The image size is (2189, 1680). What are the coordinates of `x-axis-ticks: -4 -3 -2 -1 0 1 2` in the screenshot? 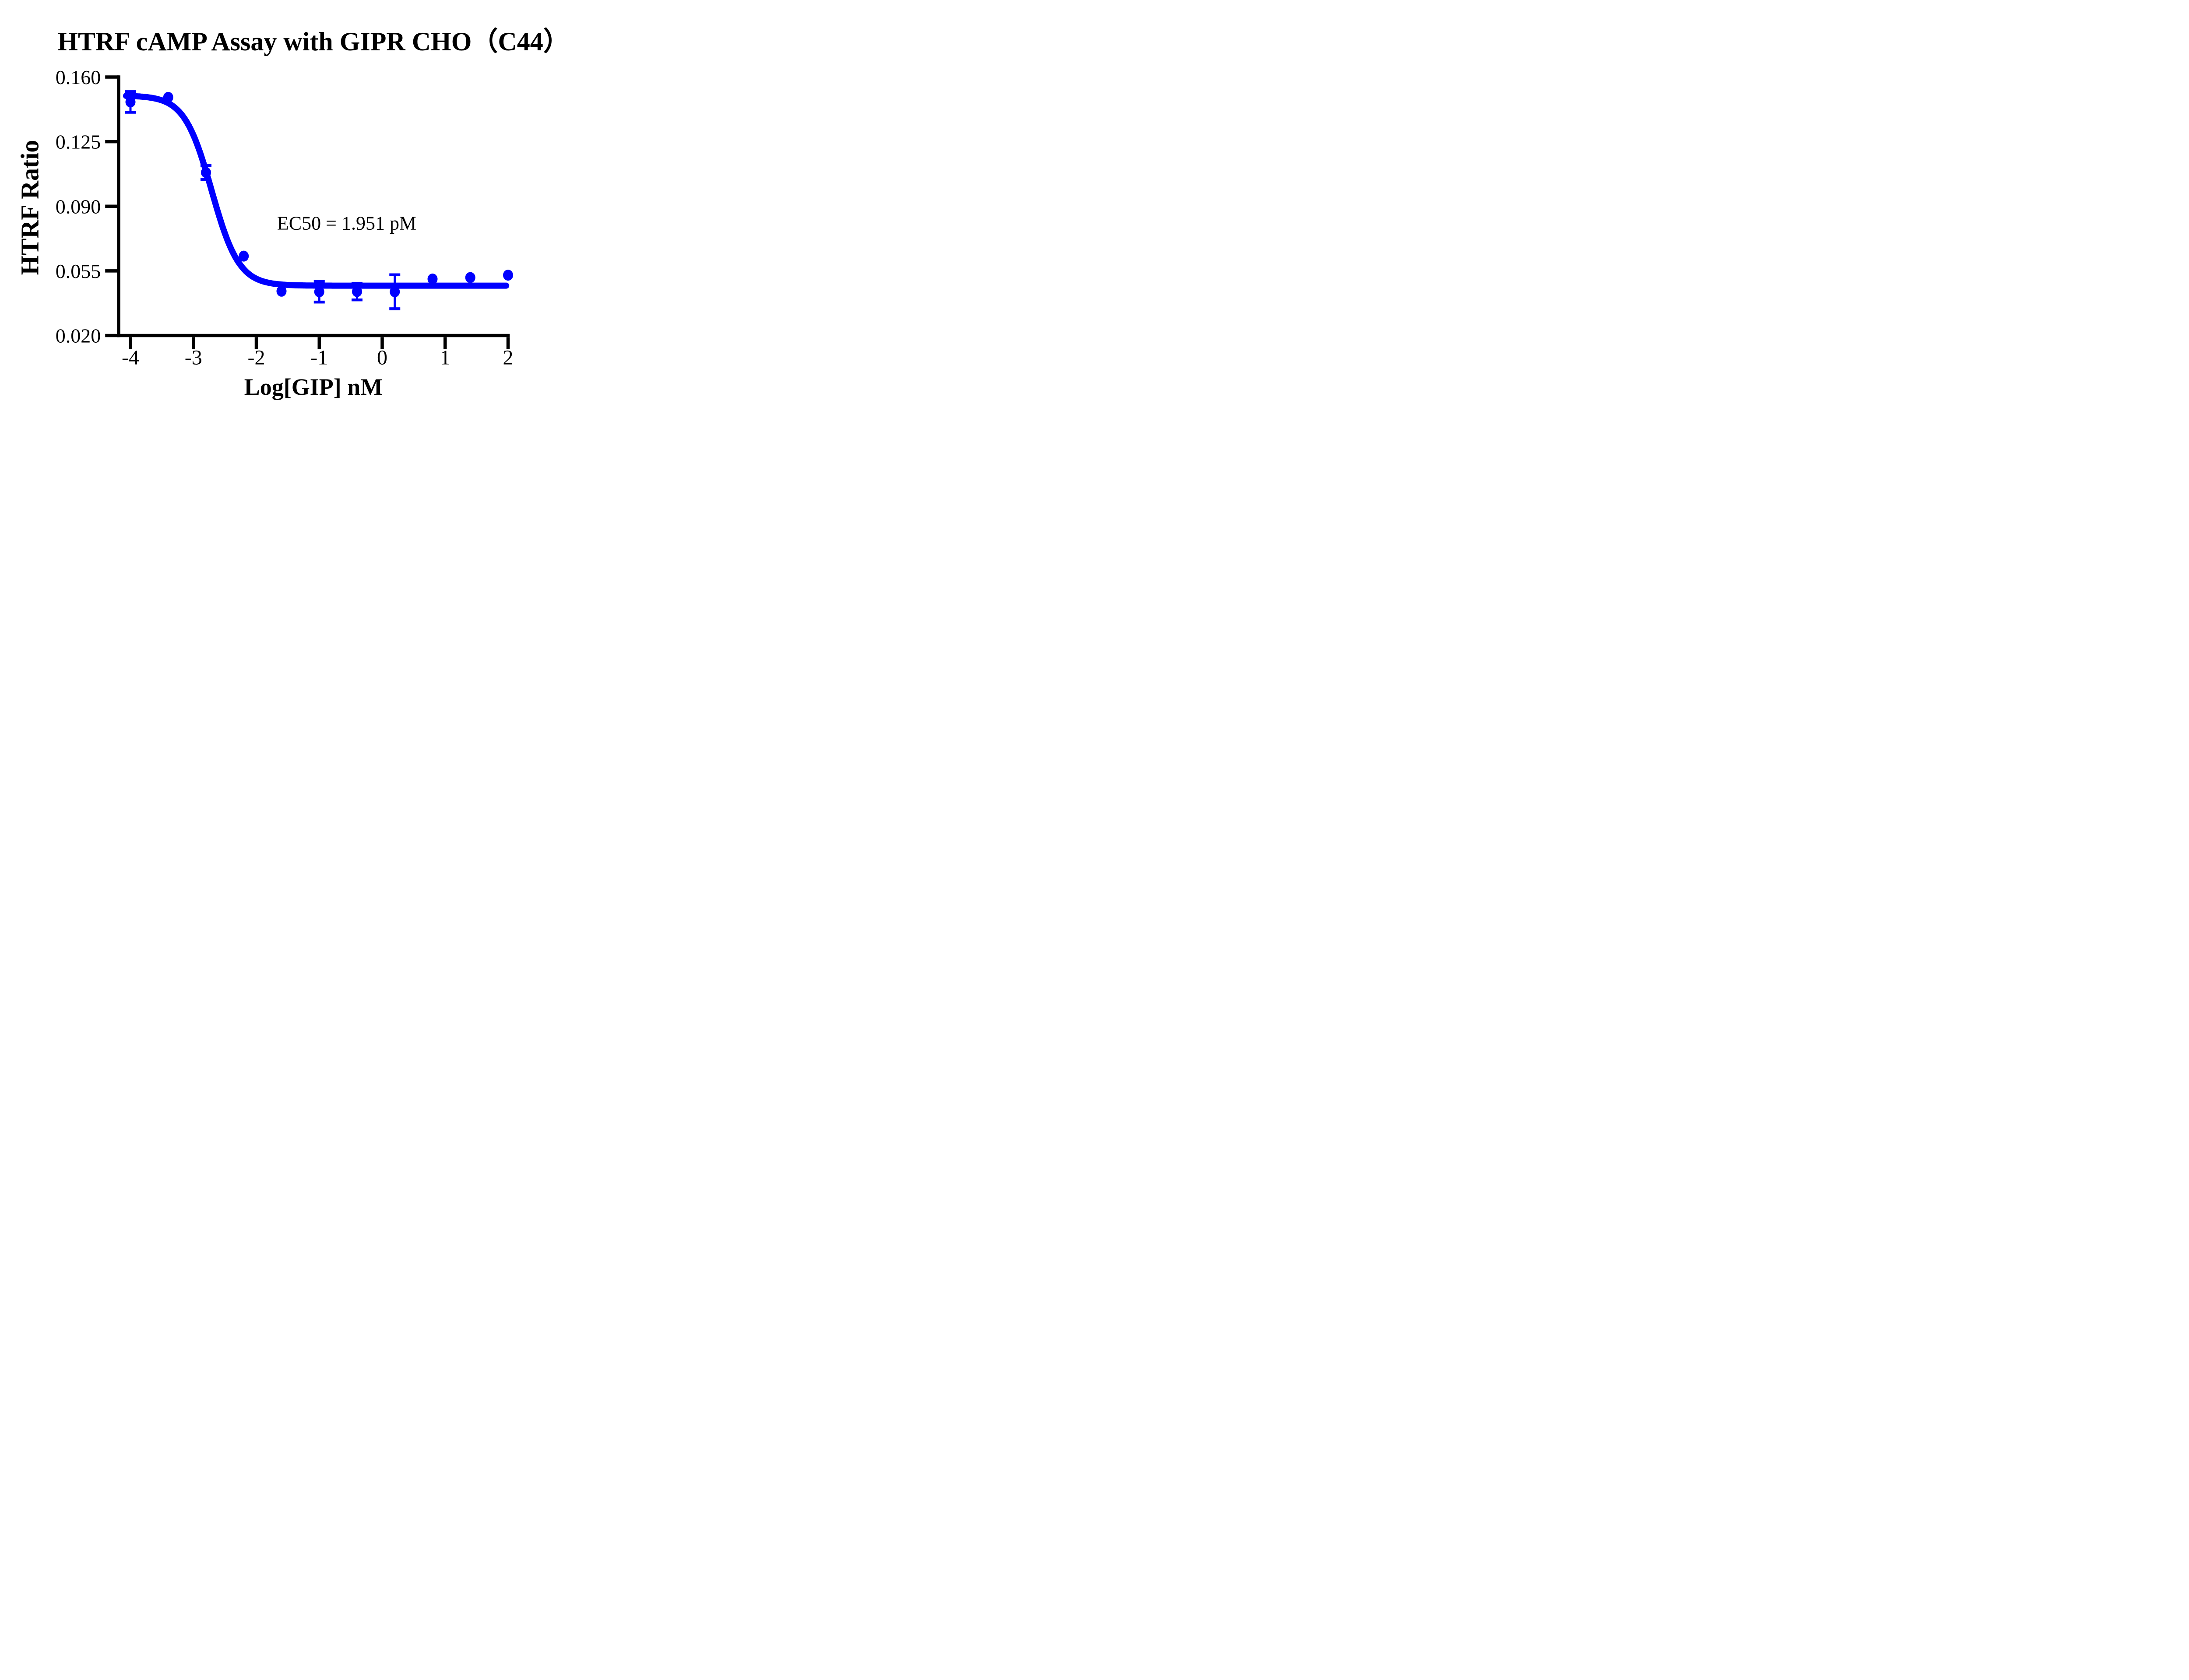 It's located at (318, 353).